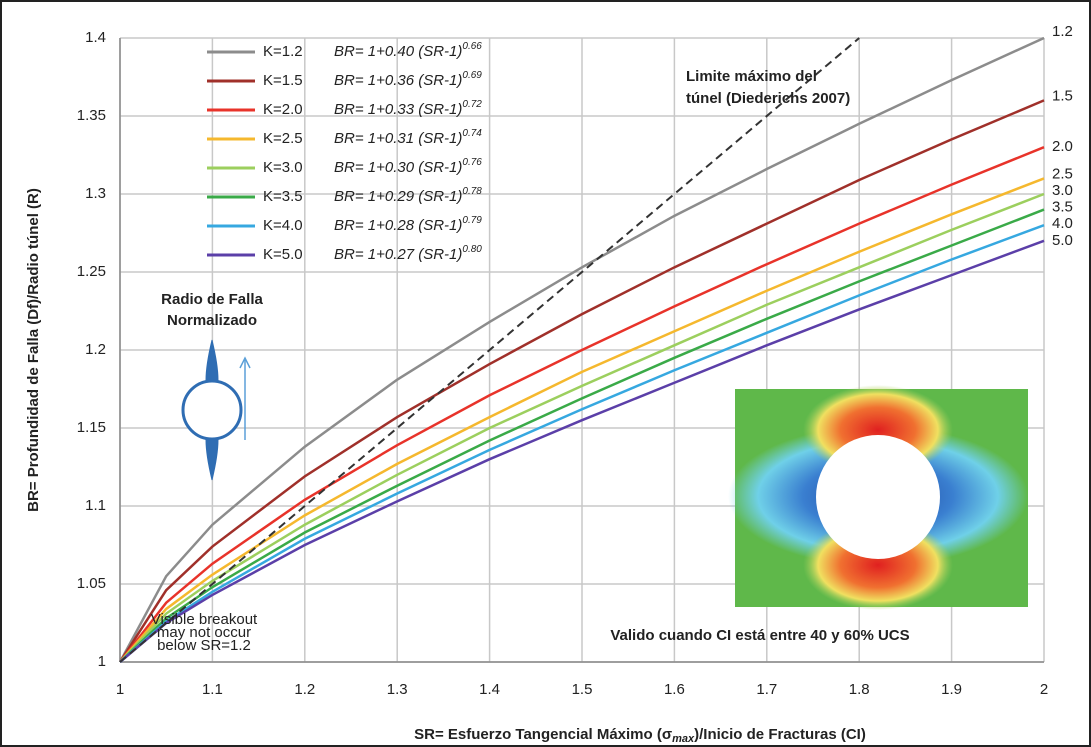  Describe the element at coordinates (472, 249) in the screenshot. I see `formula-exponent: 0.80` at that location.